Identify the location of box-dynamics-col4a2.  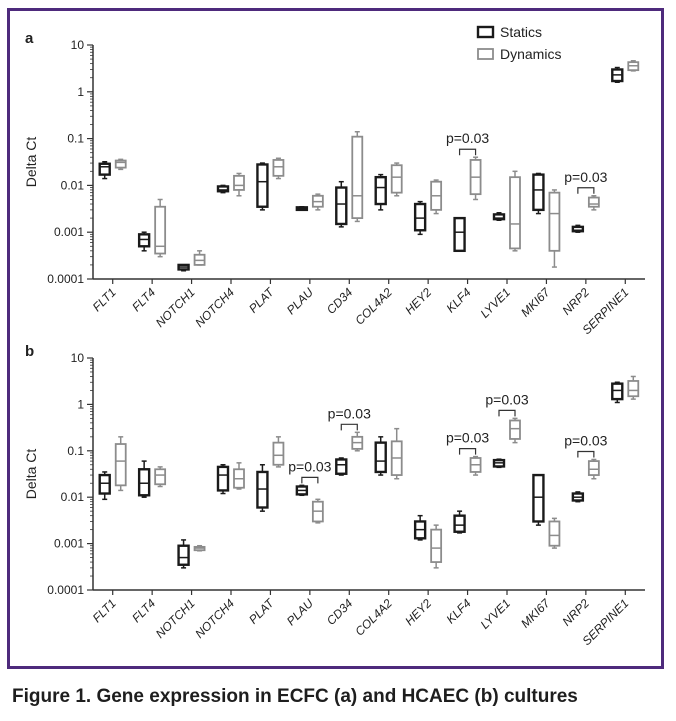
(396, 179).